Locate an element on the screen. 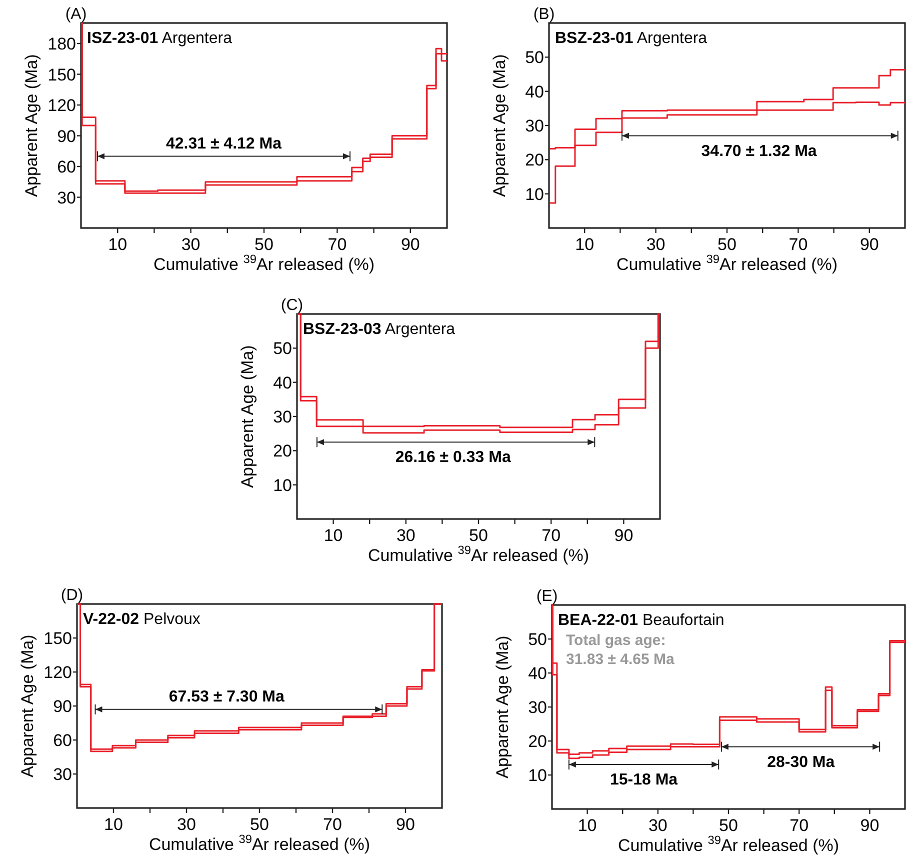 This screenshot has height=859, width=909. chart-title: BSZ-23-03 Argentera is located at coordinates (379, 329).